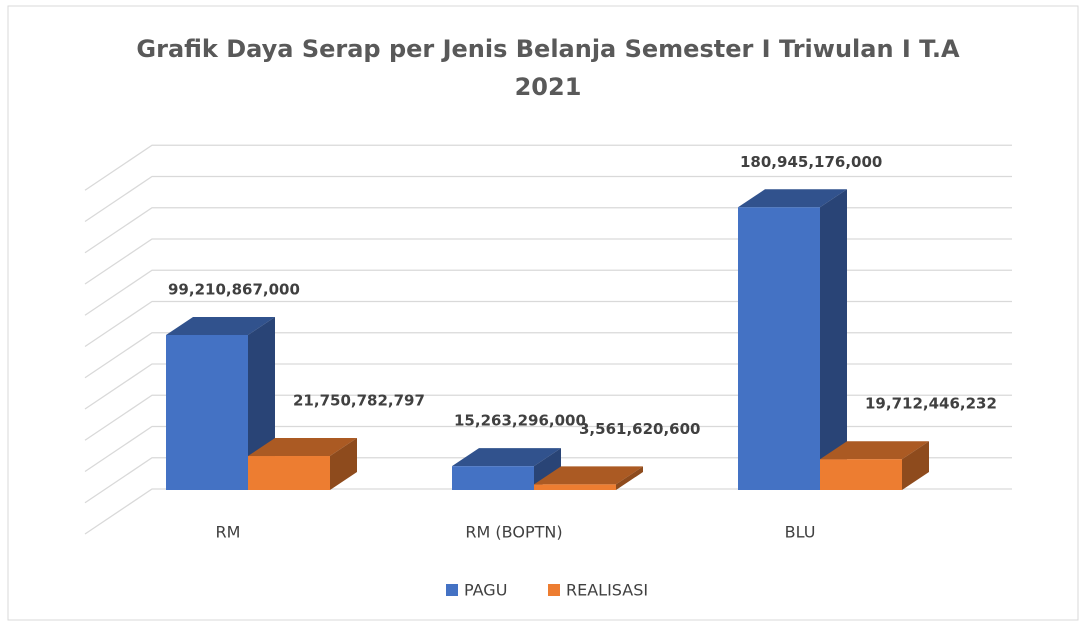 The width and height of the screenshot is (1081, 622). What do you see at coordinates (931, 404) in the screenshot?
I see `data-label: 19,712,446,232` at bounding box center [931, 404].